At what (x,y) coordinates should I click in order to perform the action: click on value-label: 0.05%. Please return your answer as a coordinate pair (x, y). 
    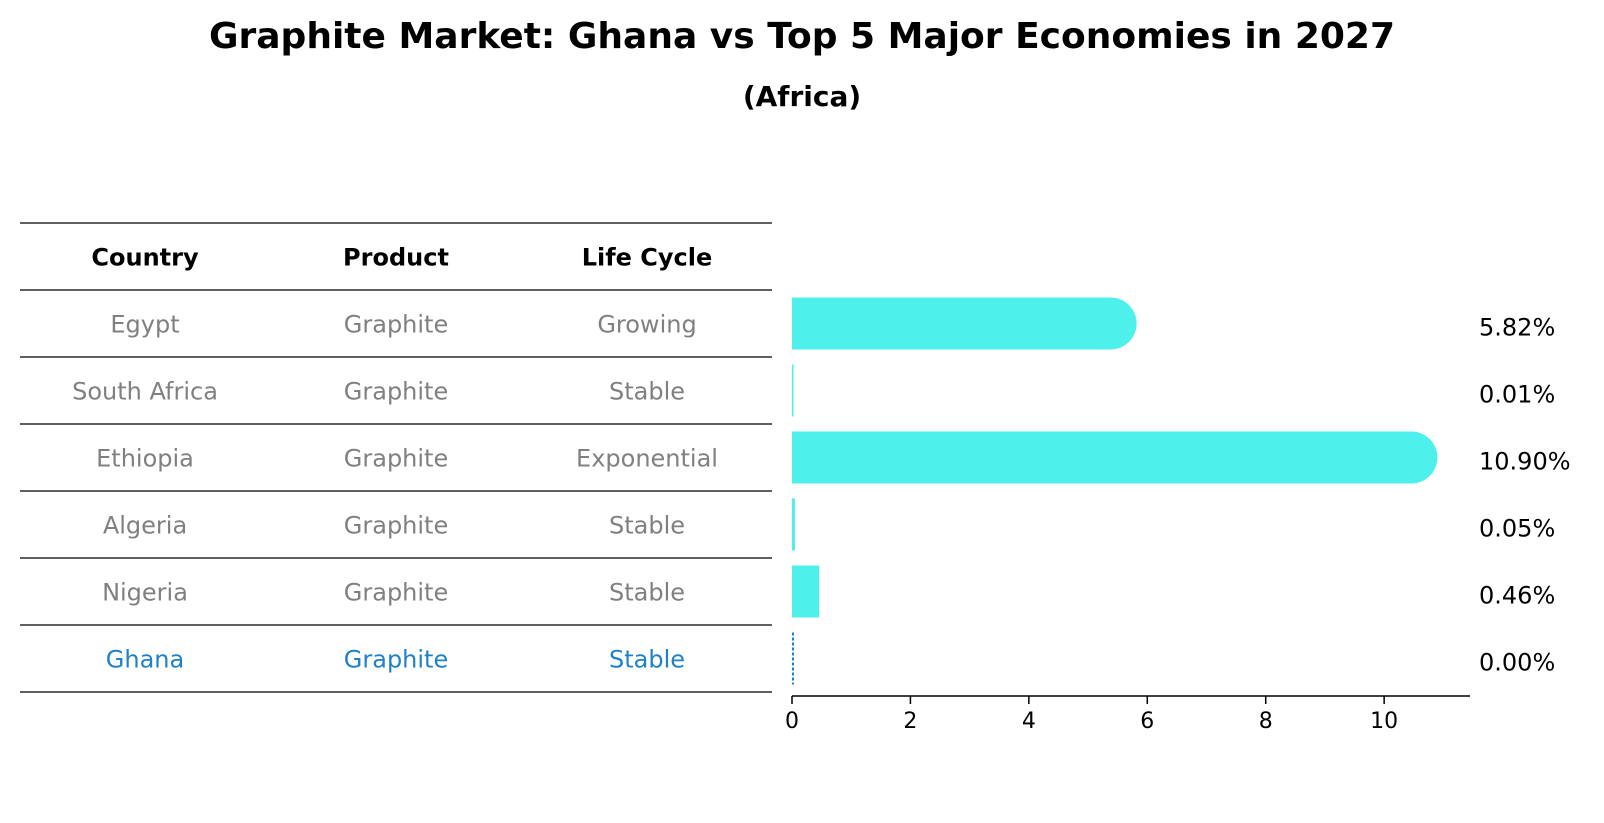
    Looking at the image, I should click on (1517, 529).